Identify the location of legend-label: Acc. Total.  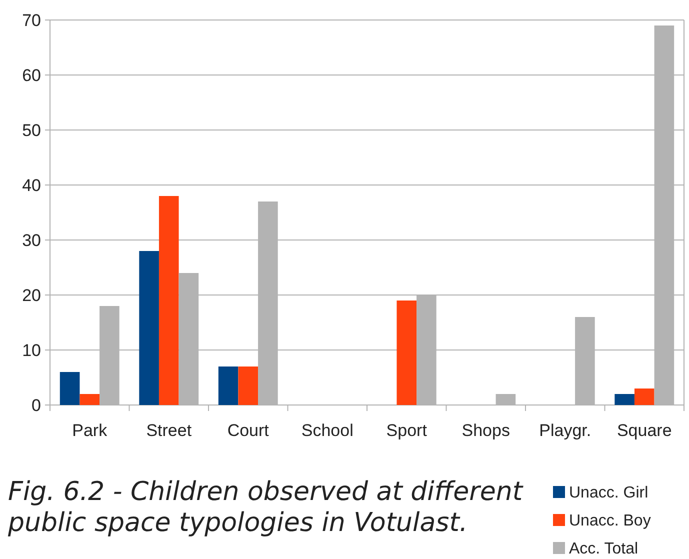
(603, 549).